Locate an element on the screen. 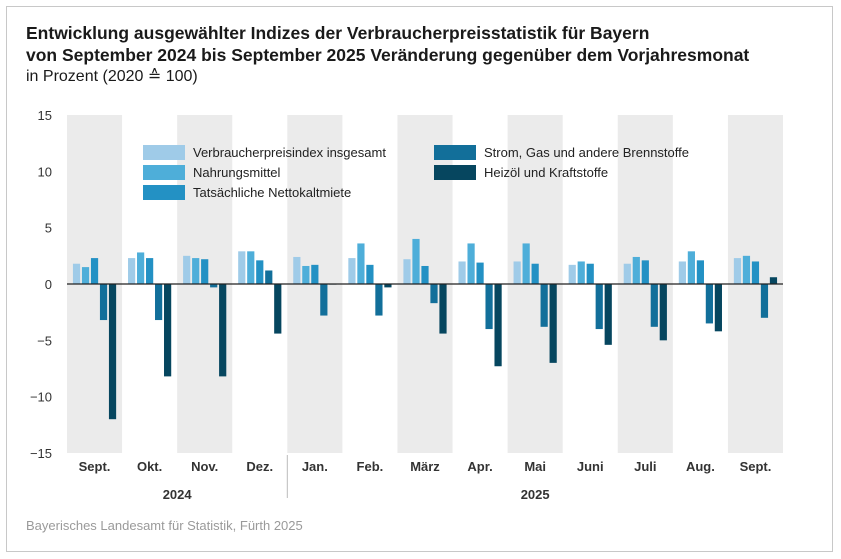  x-tick-label: Nov. is located at coordinates (204, 466).